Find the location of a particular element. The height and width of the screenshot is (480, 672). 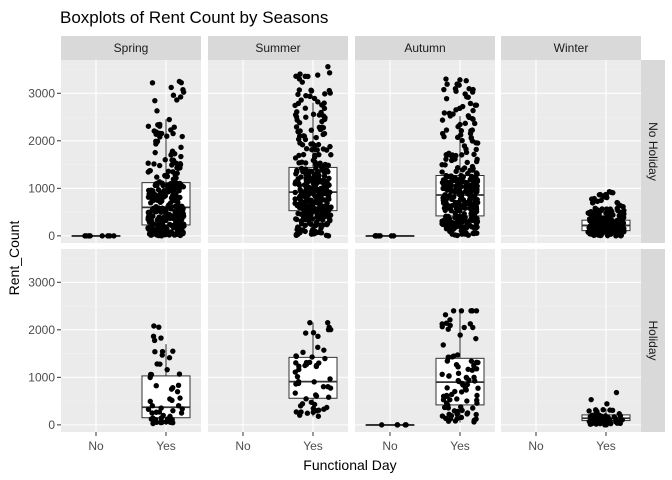

y-tick-label: 3000 is located at coordinates (41, 282).